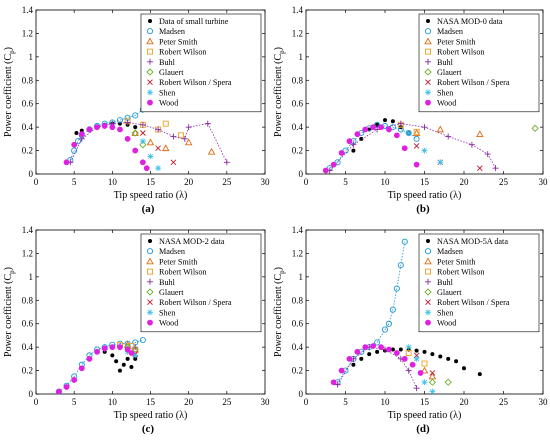 The width and height of the screenshot is (550, 440). I want to click on series-madsen, so click(371, 312).